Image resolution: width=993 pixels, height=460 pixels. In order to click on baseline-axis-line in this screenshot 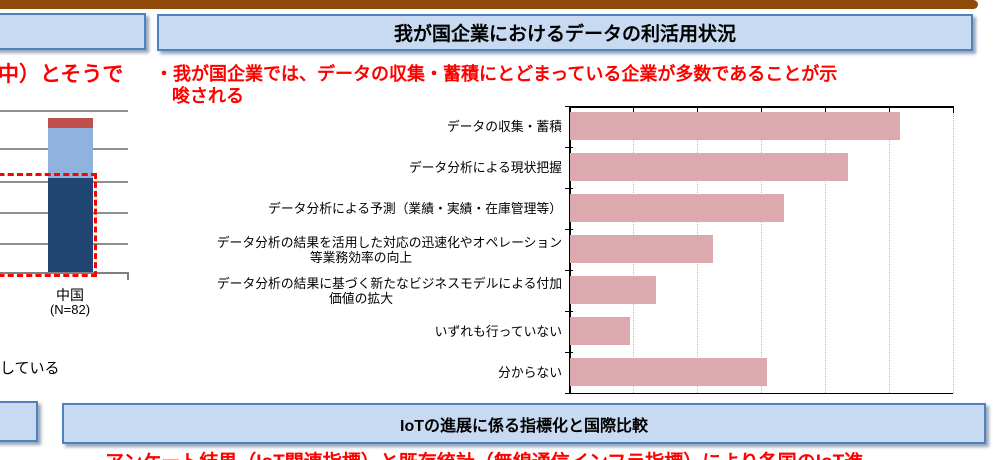, I will do `click(64, 273)`.